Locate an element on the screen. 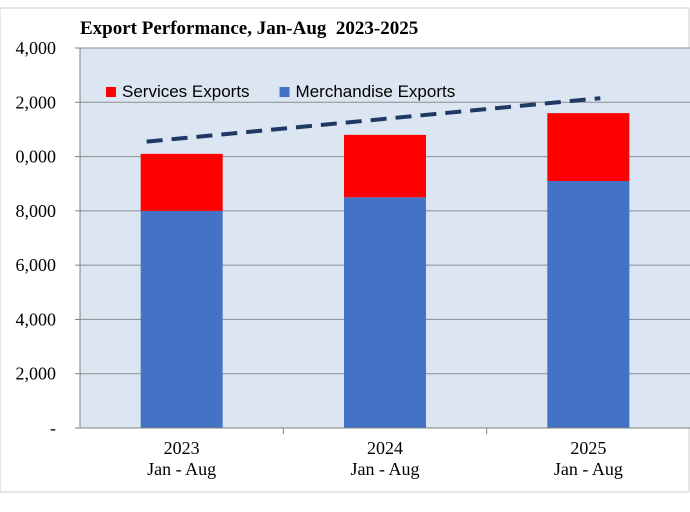  trendline is located at coordinates (373, 120).